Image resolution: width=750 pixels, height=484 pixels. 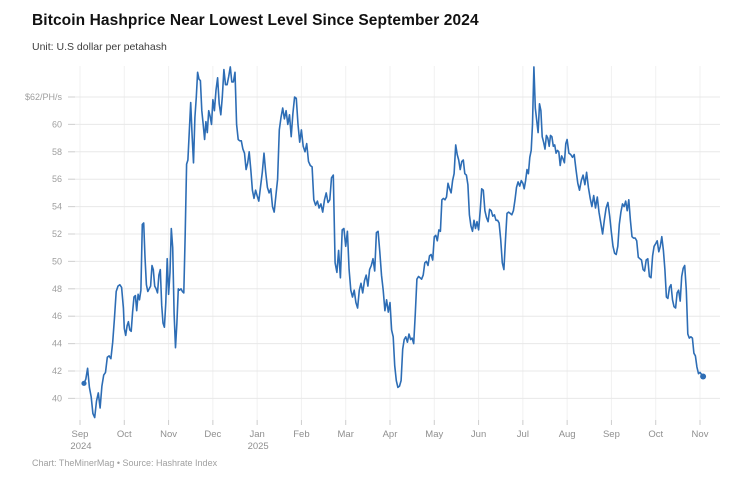 I want to click on x-axis-year-label: 2024, so click(x=80, y=446).